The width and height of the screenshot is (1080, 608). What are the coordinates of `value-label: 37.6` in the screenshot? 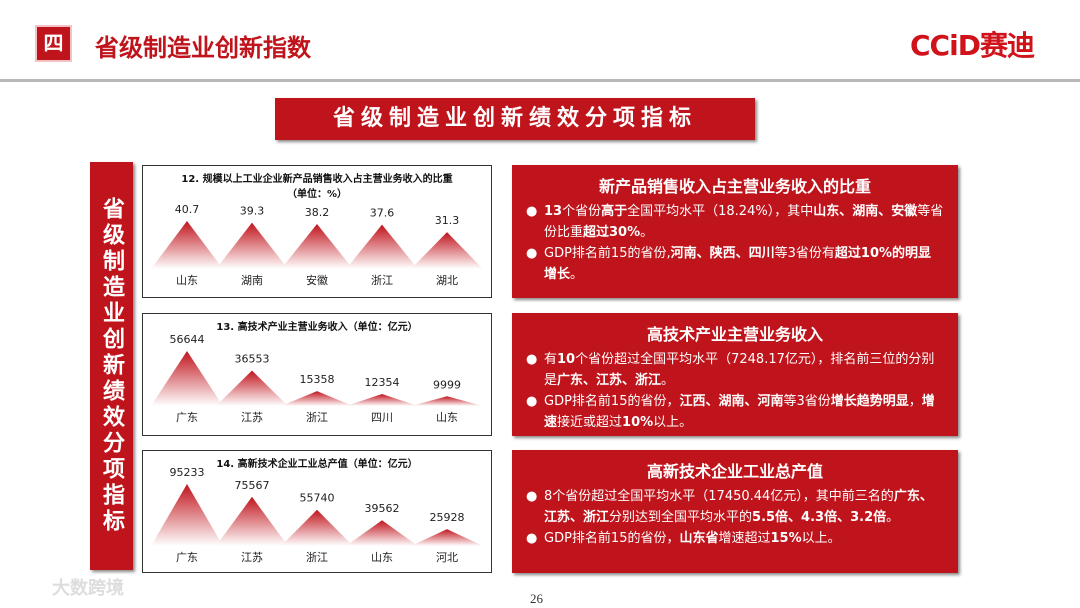 It's located at (382, 213).